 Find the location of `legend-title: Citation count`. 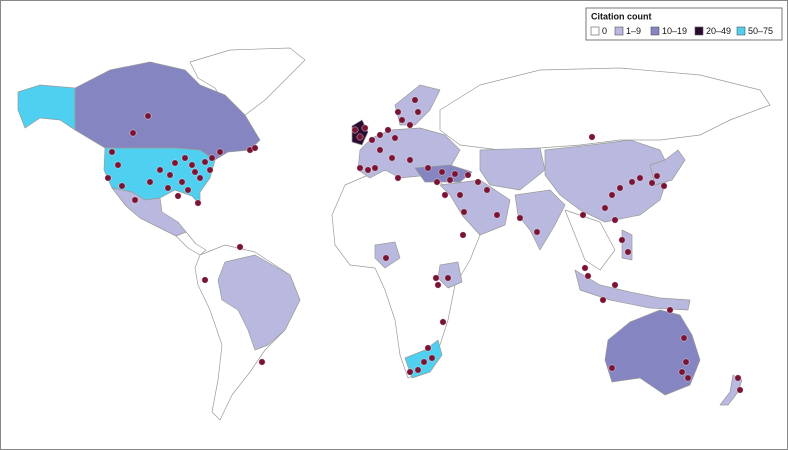

legend-title: Citation count is located at coordinates (621, 16).